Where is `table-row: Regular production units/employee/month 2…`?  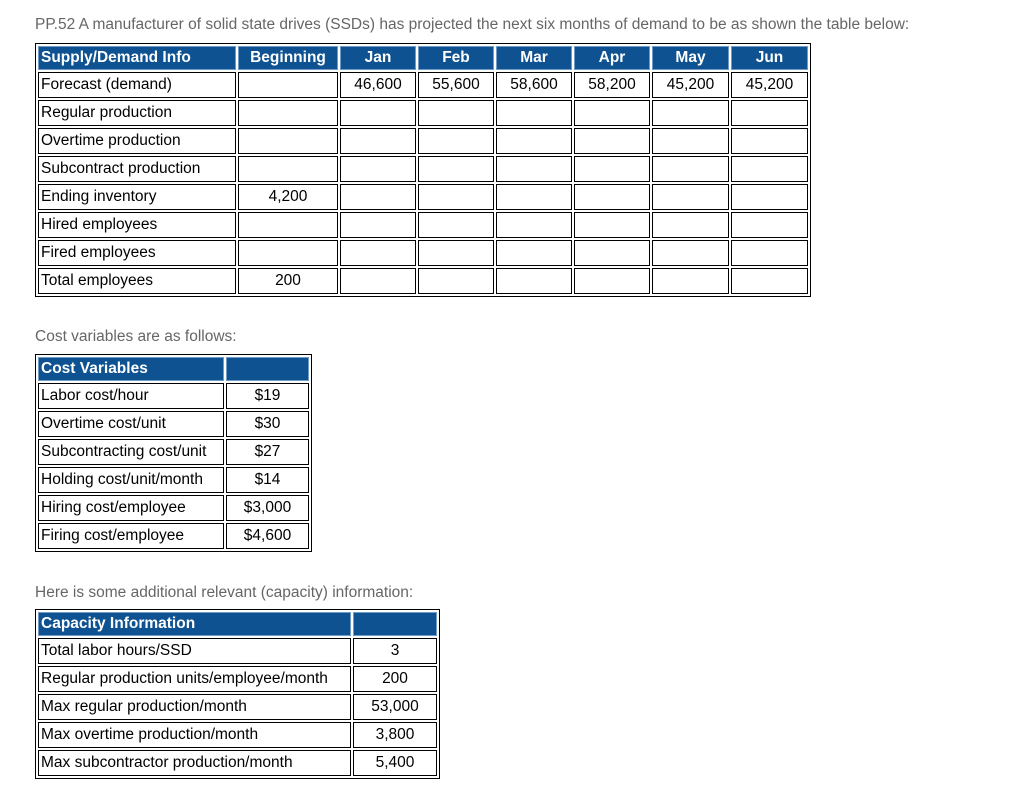 table-row: Regular production units/employee/month 2… is located at coordinates (237, 679).